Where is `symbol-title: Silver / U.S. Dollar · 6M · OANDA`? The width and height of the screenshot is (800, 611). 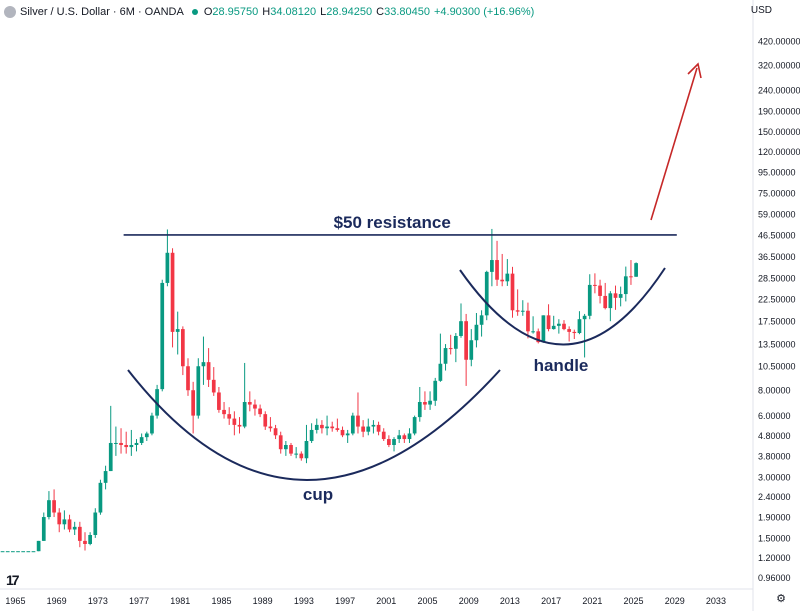 symbol-title: Silver / U.S. Dollar · 6M · OANDA is located at coordinates (102, 12).